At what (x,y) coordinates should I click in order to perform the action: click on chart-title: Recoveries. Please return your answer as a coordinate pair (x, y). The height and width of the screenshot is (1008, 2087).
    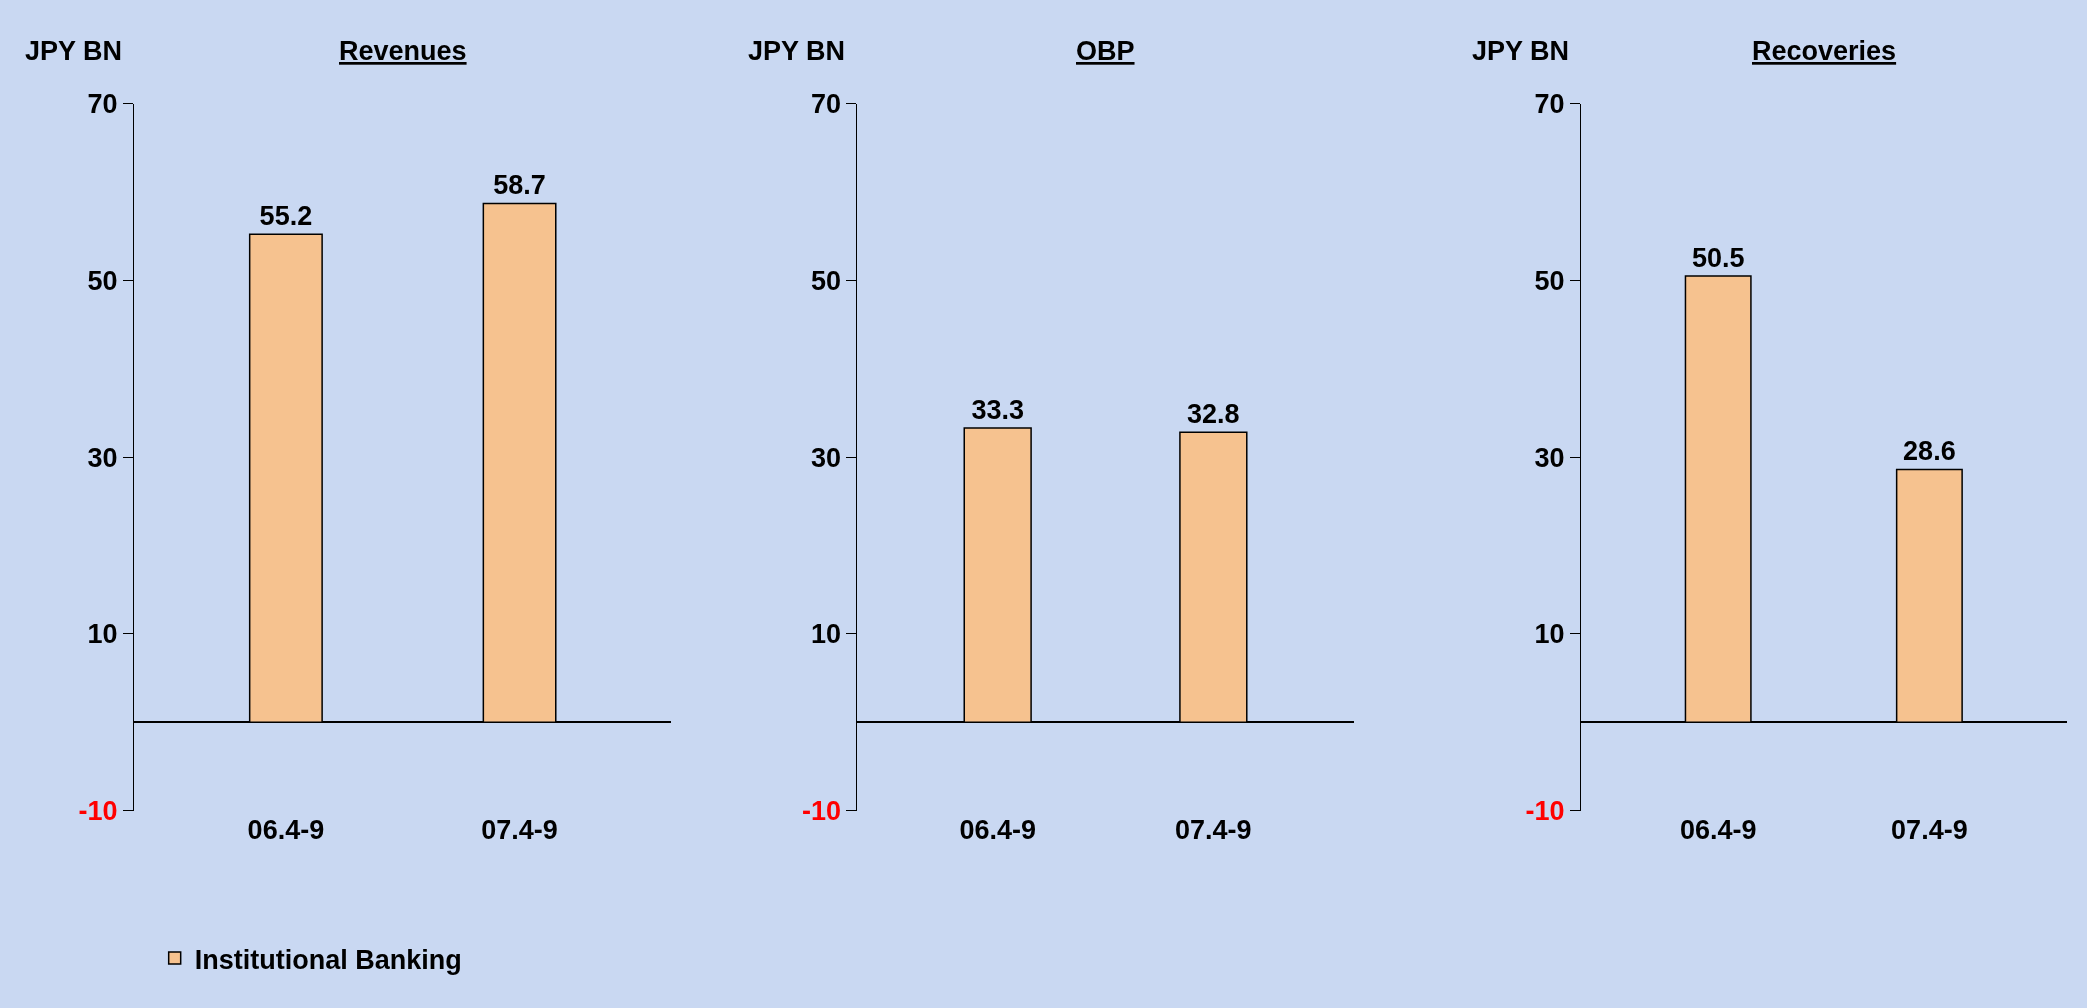
    Looking at the image, I should click on (1824, 51).